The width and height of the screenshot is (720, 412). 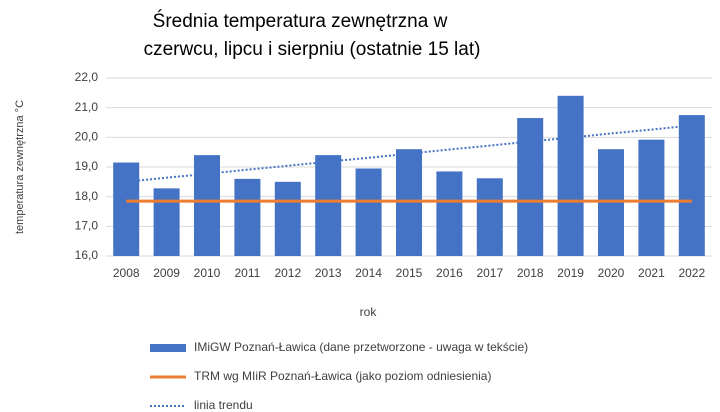 I want to click on y-tick-label: 17,0, so click(x=87, y=226).